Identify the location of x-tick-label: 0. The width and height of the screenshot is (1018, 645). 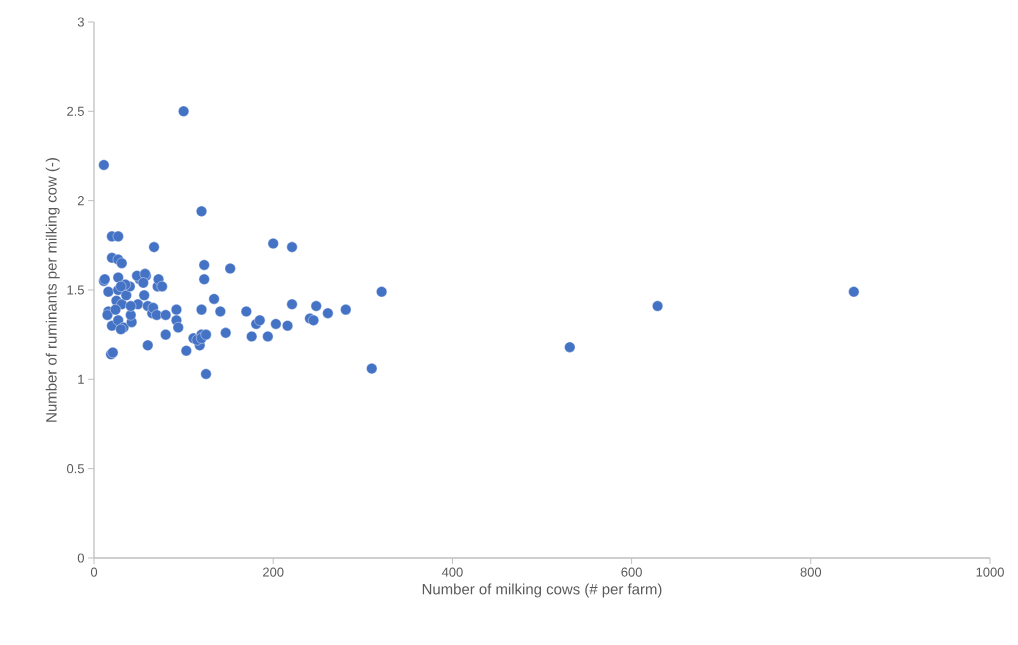
(94, 572).